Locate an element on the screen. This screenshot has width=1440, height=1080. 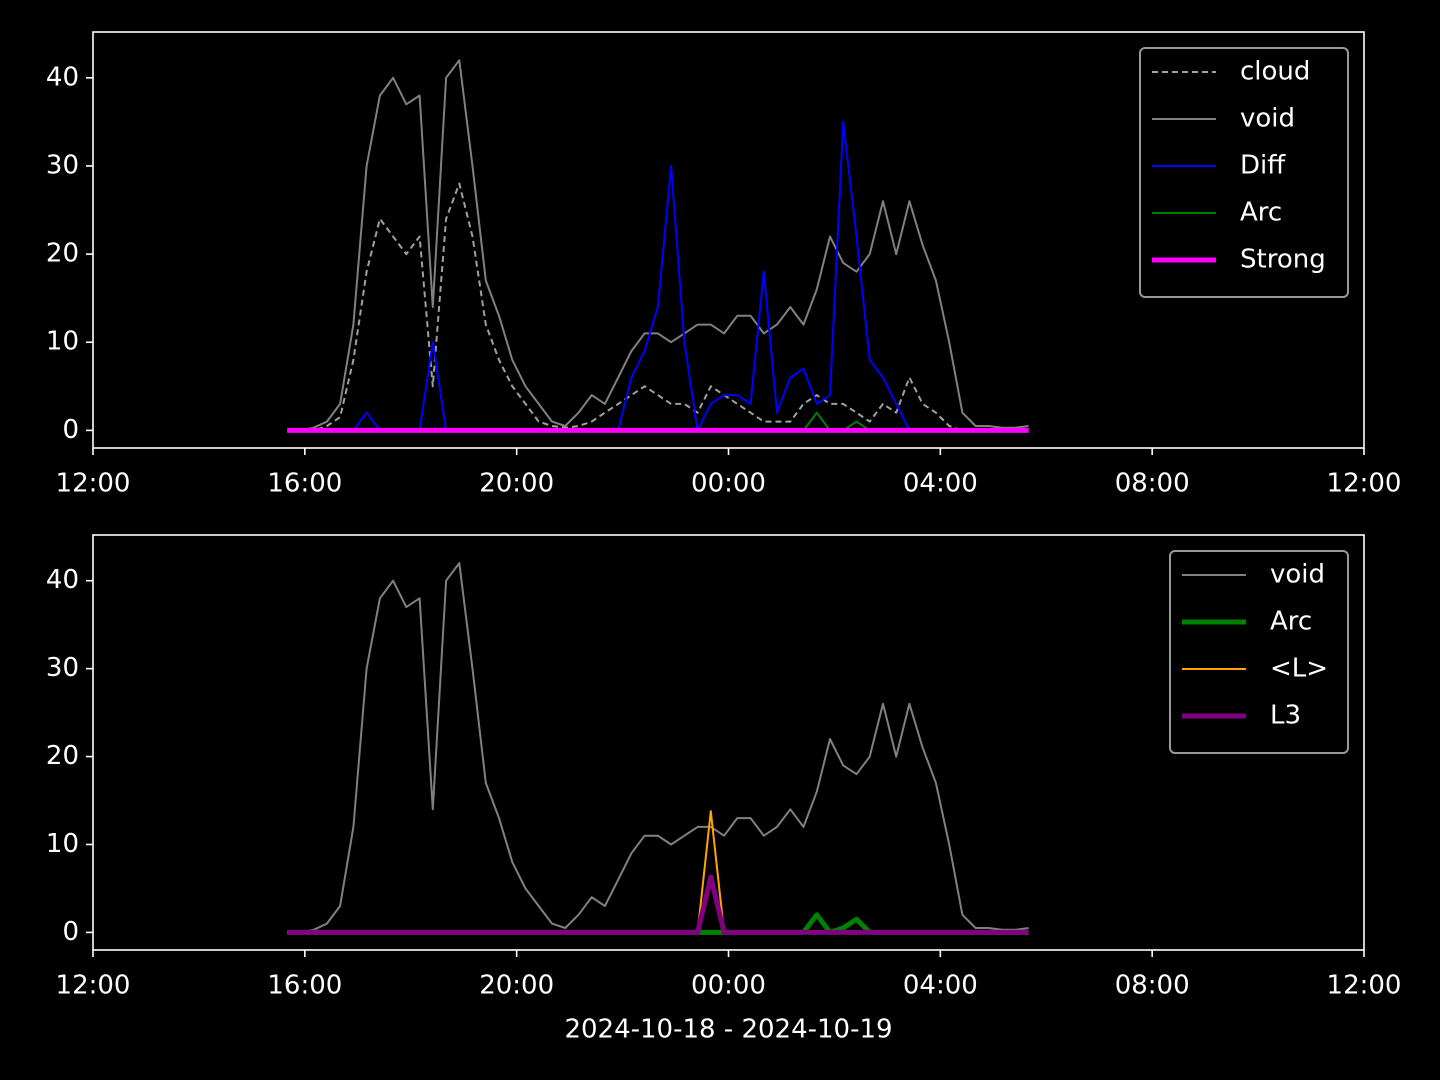
legend-label: <L> is located at coordinates (1299, 669).